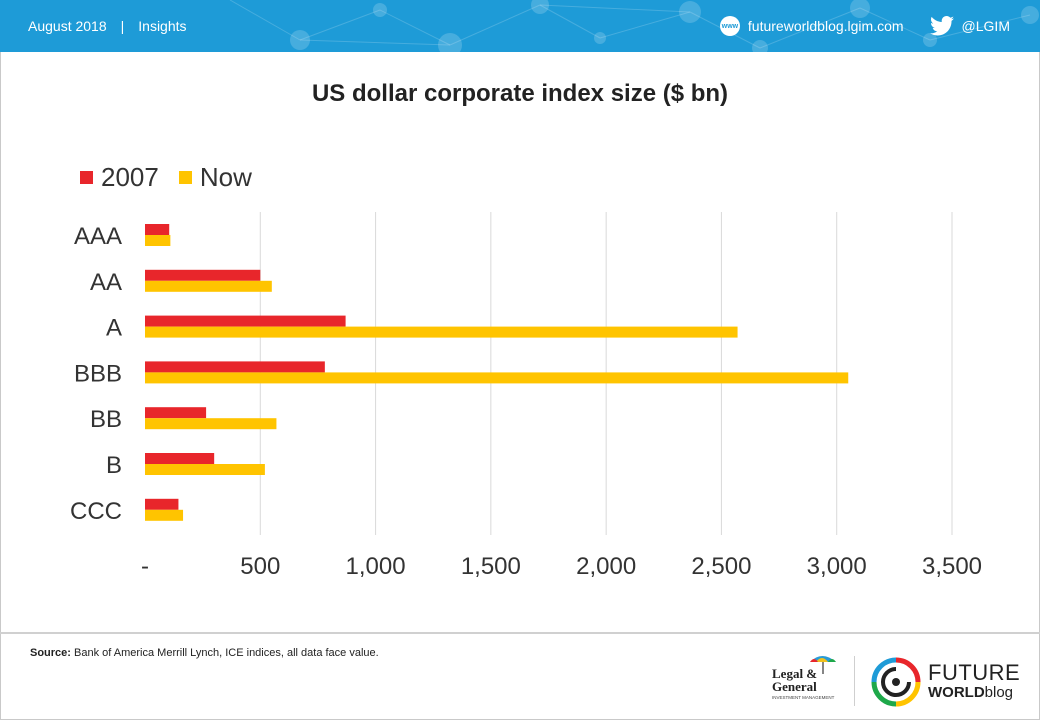 Image resolution: width=1040 pixels, height=720 pixels. What do you see at coordinates (441, 332) in the screenshot?
I see `bar-now-a` at bounding box center [441, 332].